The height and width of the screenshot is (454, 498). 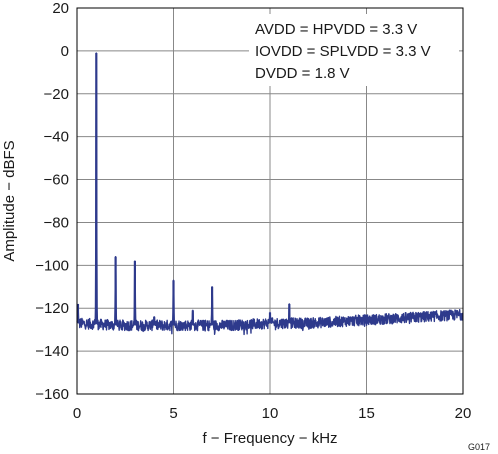 What do you see at coordinates (56, 180) in the screenshot?
I see `y-tick-label: −60` at bounding box center [56, 180].